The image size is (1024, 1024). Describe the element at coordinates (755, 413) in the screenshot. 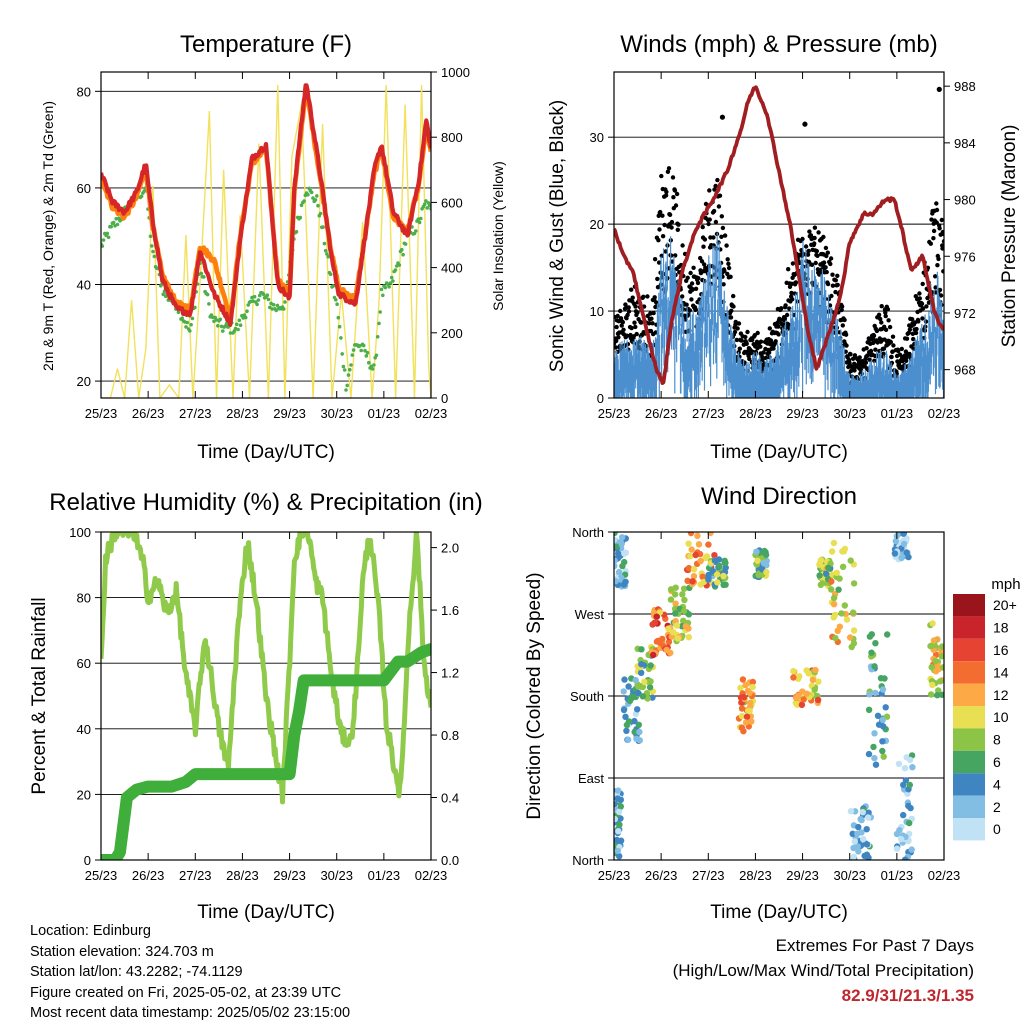

I see `winds-xtick-label: 28/23` at that location.